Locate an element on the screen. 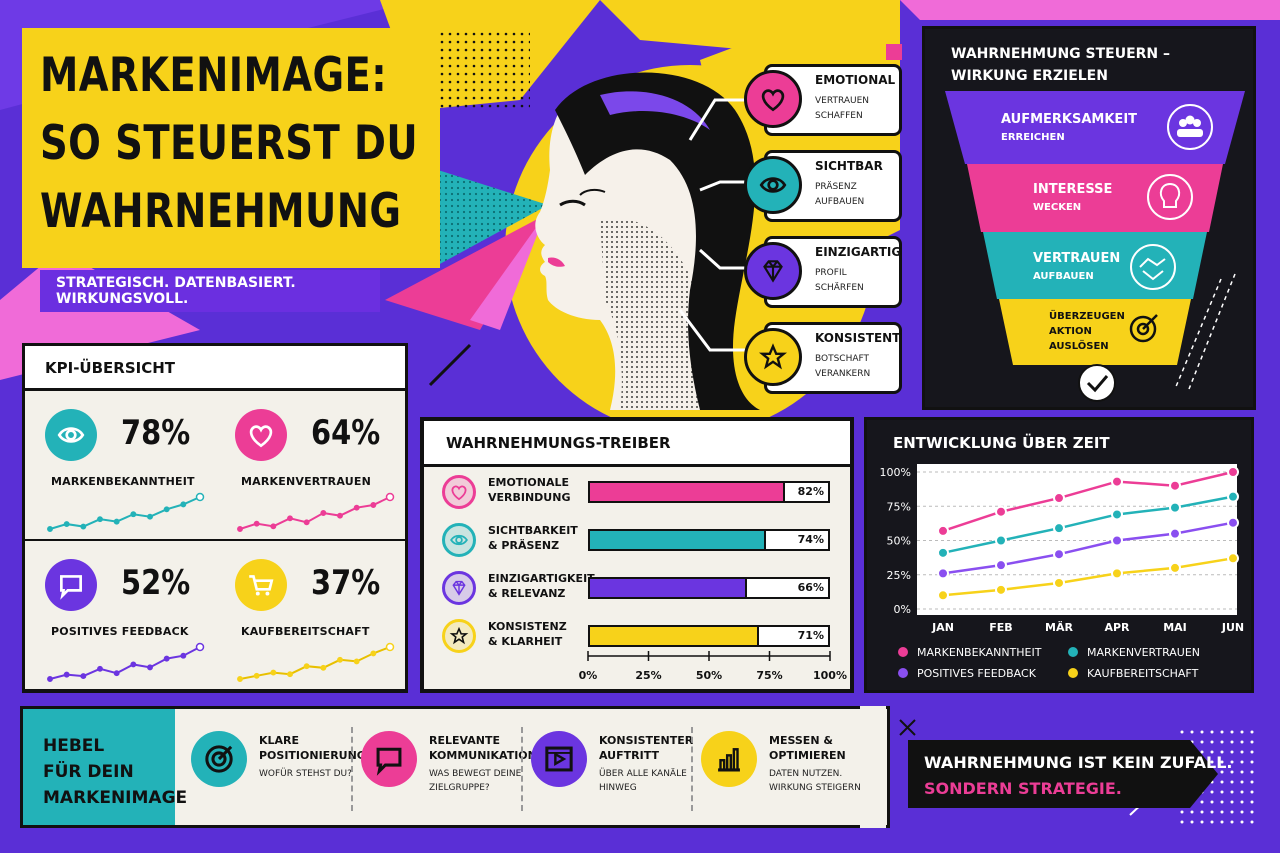  chart-title: ENTWICKLUNG ÜBER ZEIT is located at coordinates (1001, 443).